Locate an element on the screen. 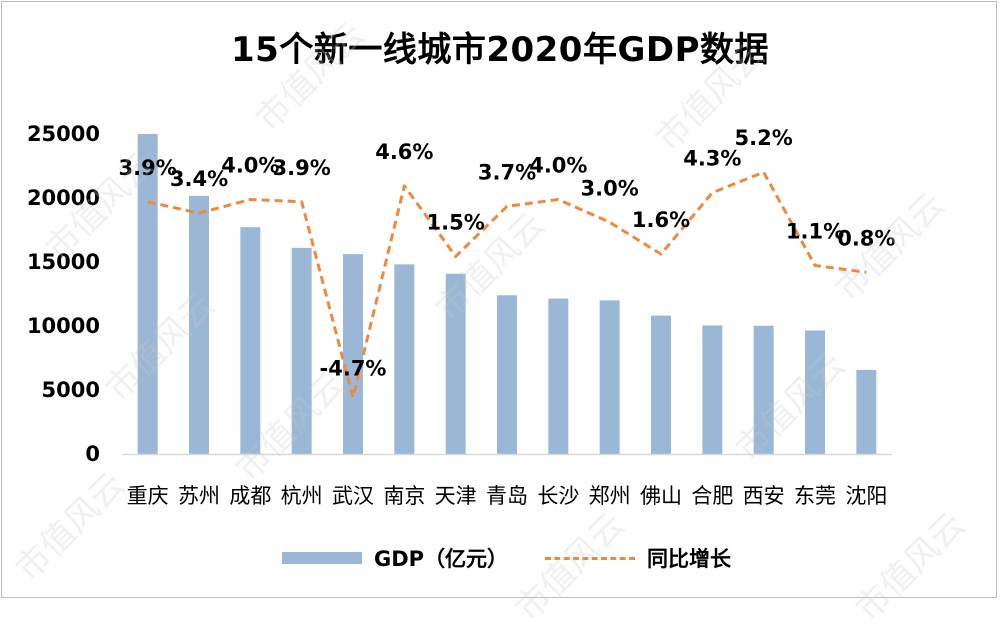 This screenshot has height=630, width=1000. legend-item-growth: 同比增长 is located at coordinates (638, 558).